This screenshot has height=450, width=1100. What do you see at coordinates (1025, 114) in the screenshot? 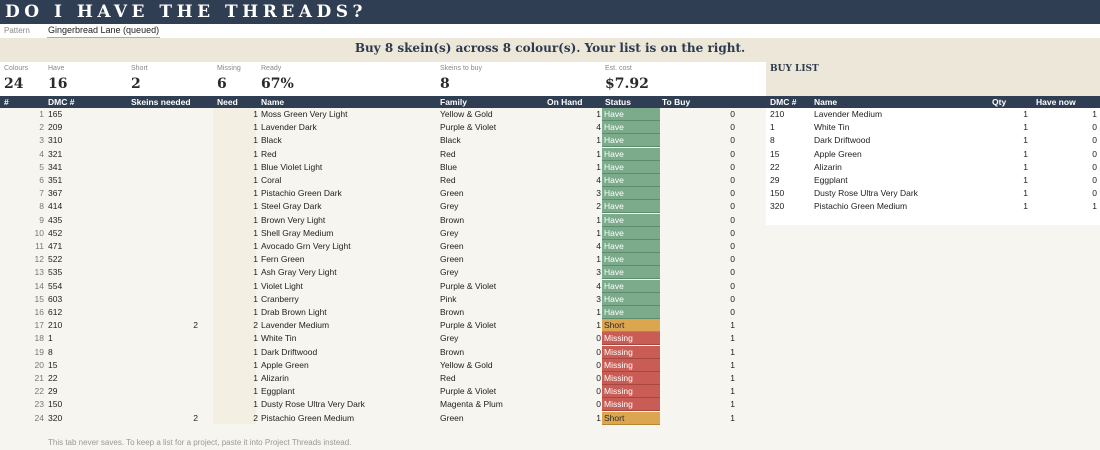
I see `buy-row-qty: 1` at bounding box center [1025, 114].